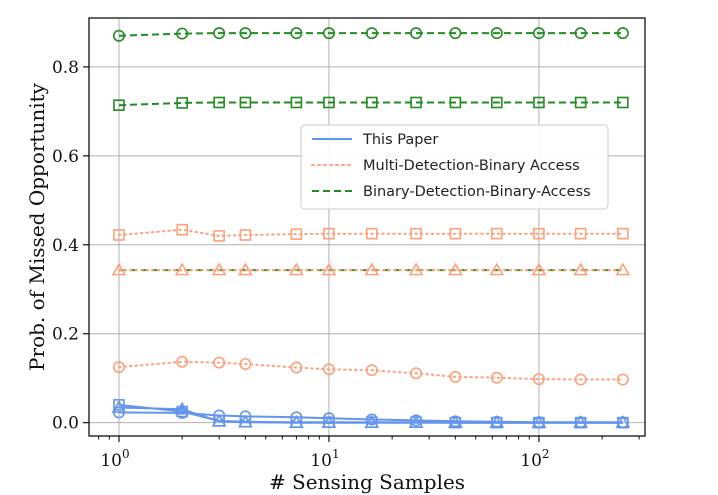  Describe the element at coordinates (65, 157) in the screenshot. I see `y-tick-label: 0.6` at that location.